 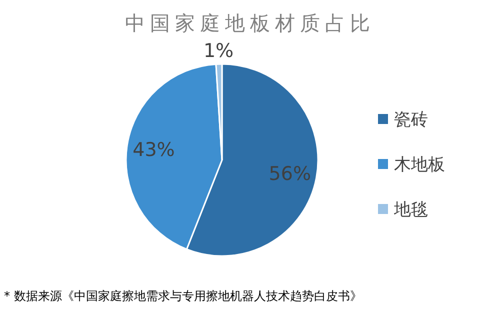 I want to click on legend-label: 瓷砖, so click(x=411, y=120).